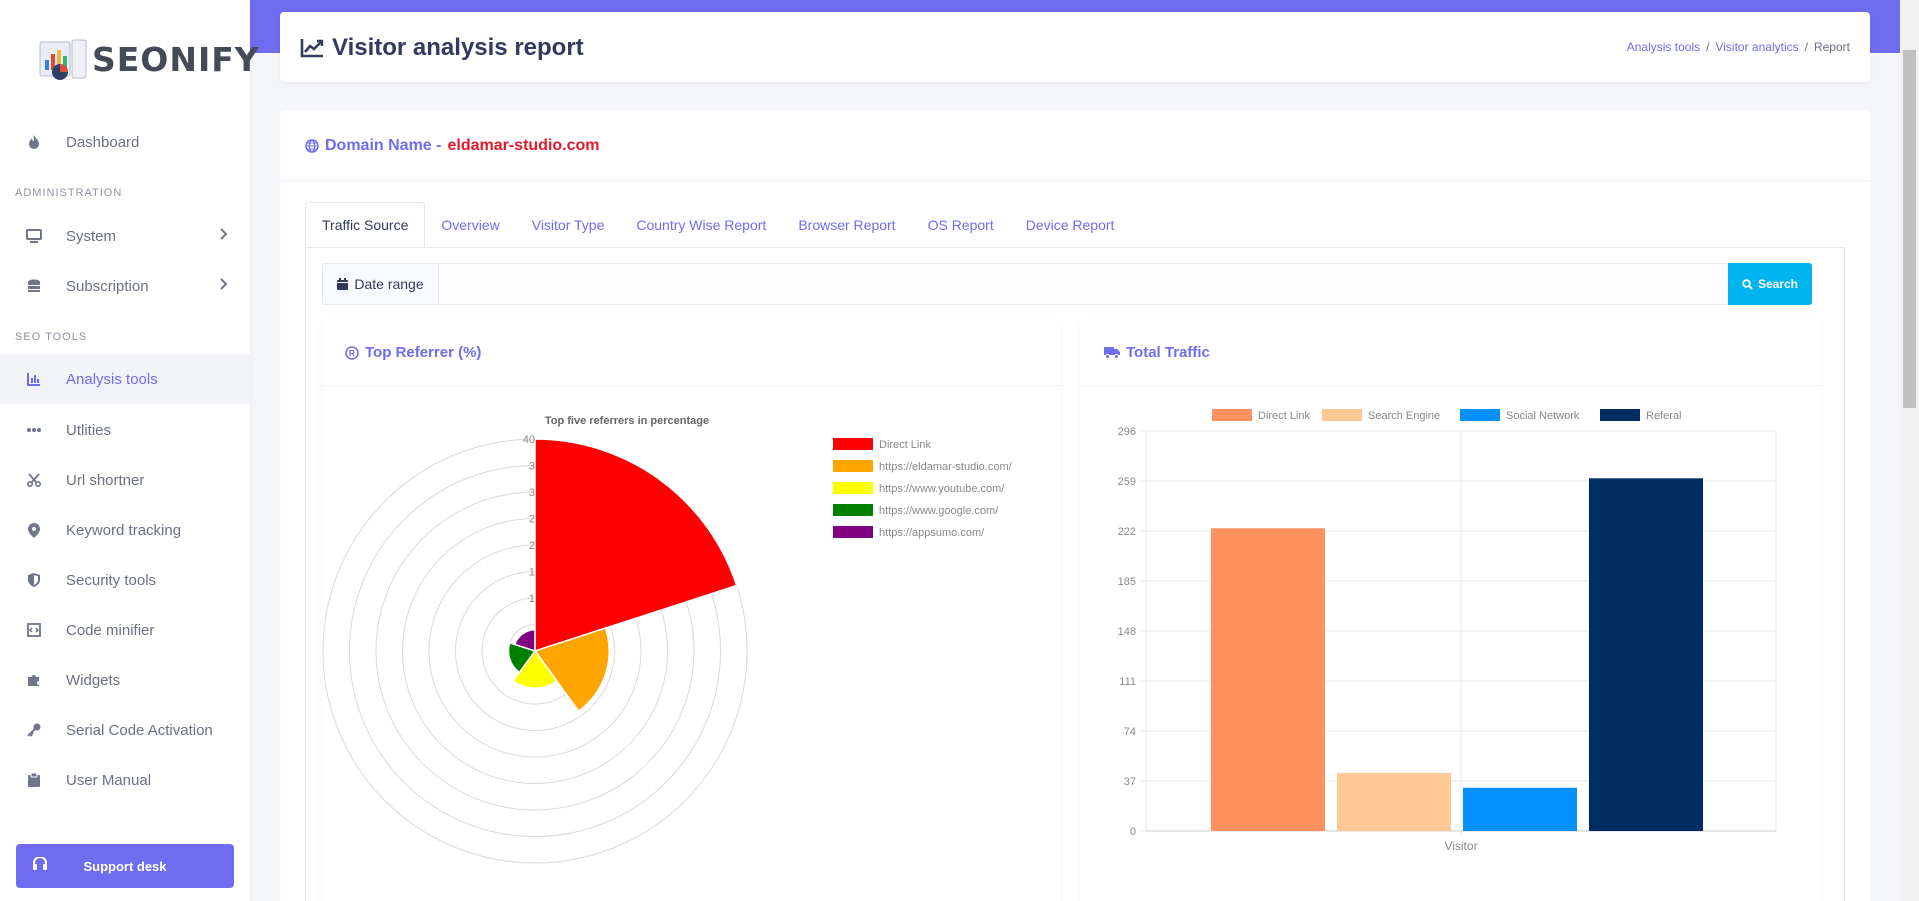  Describe the element at coordinates (442, 48) in the screenshot. I see `page-title: Visitor analysis report` at that location.